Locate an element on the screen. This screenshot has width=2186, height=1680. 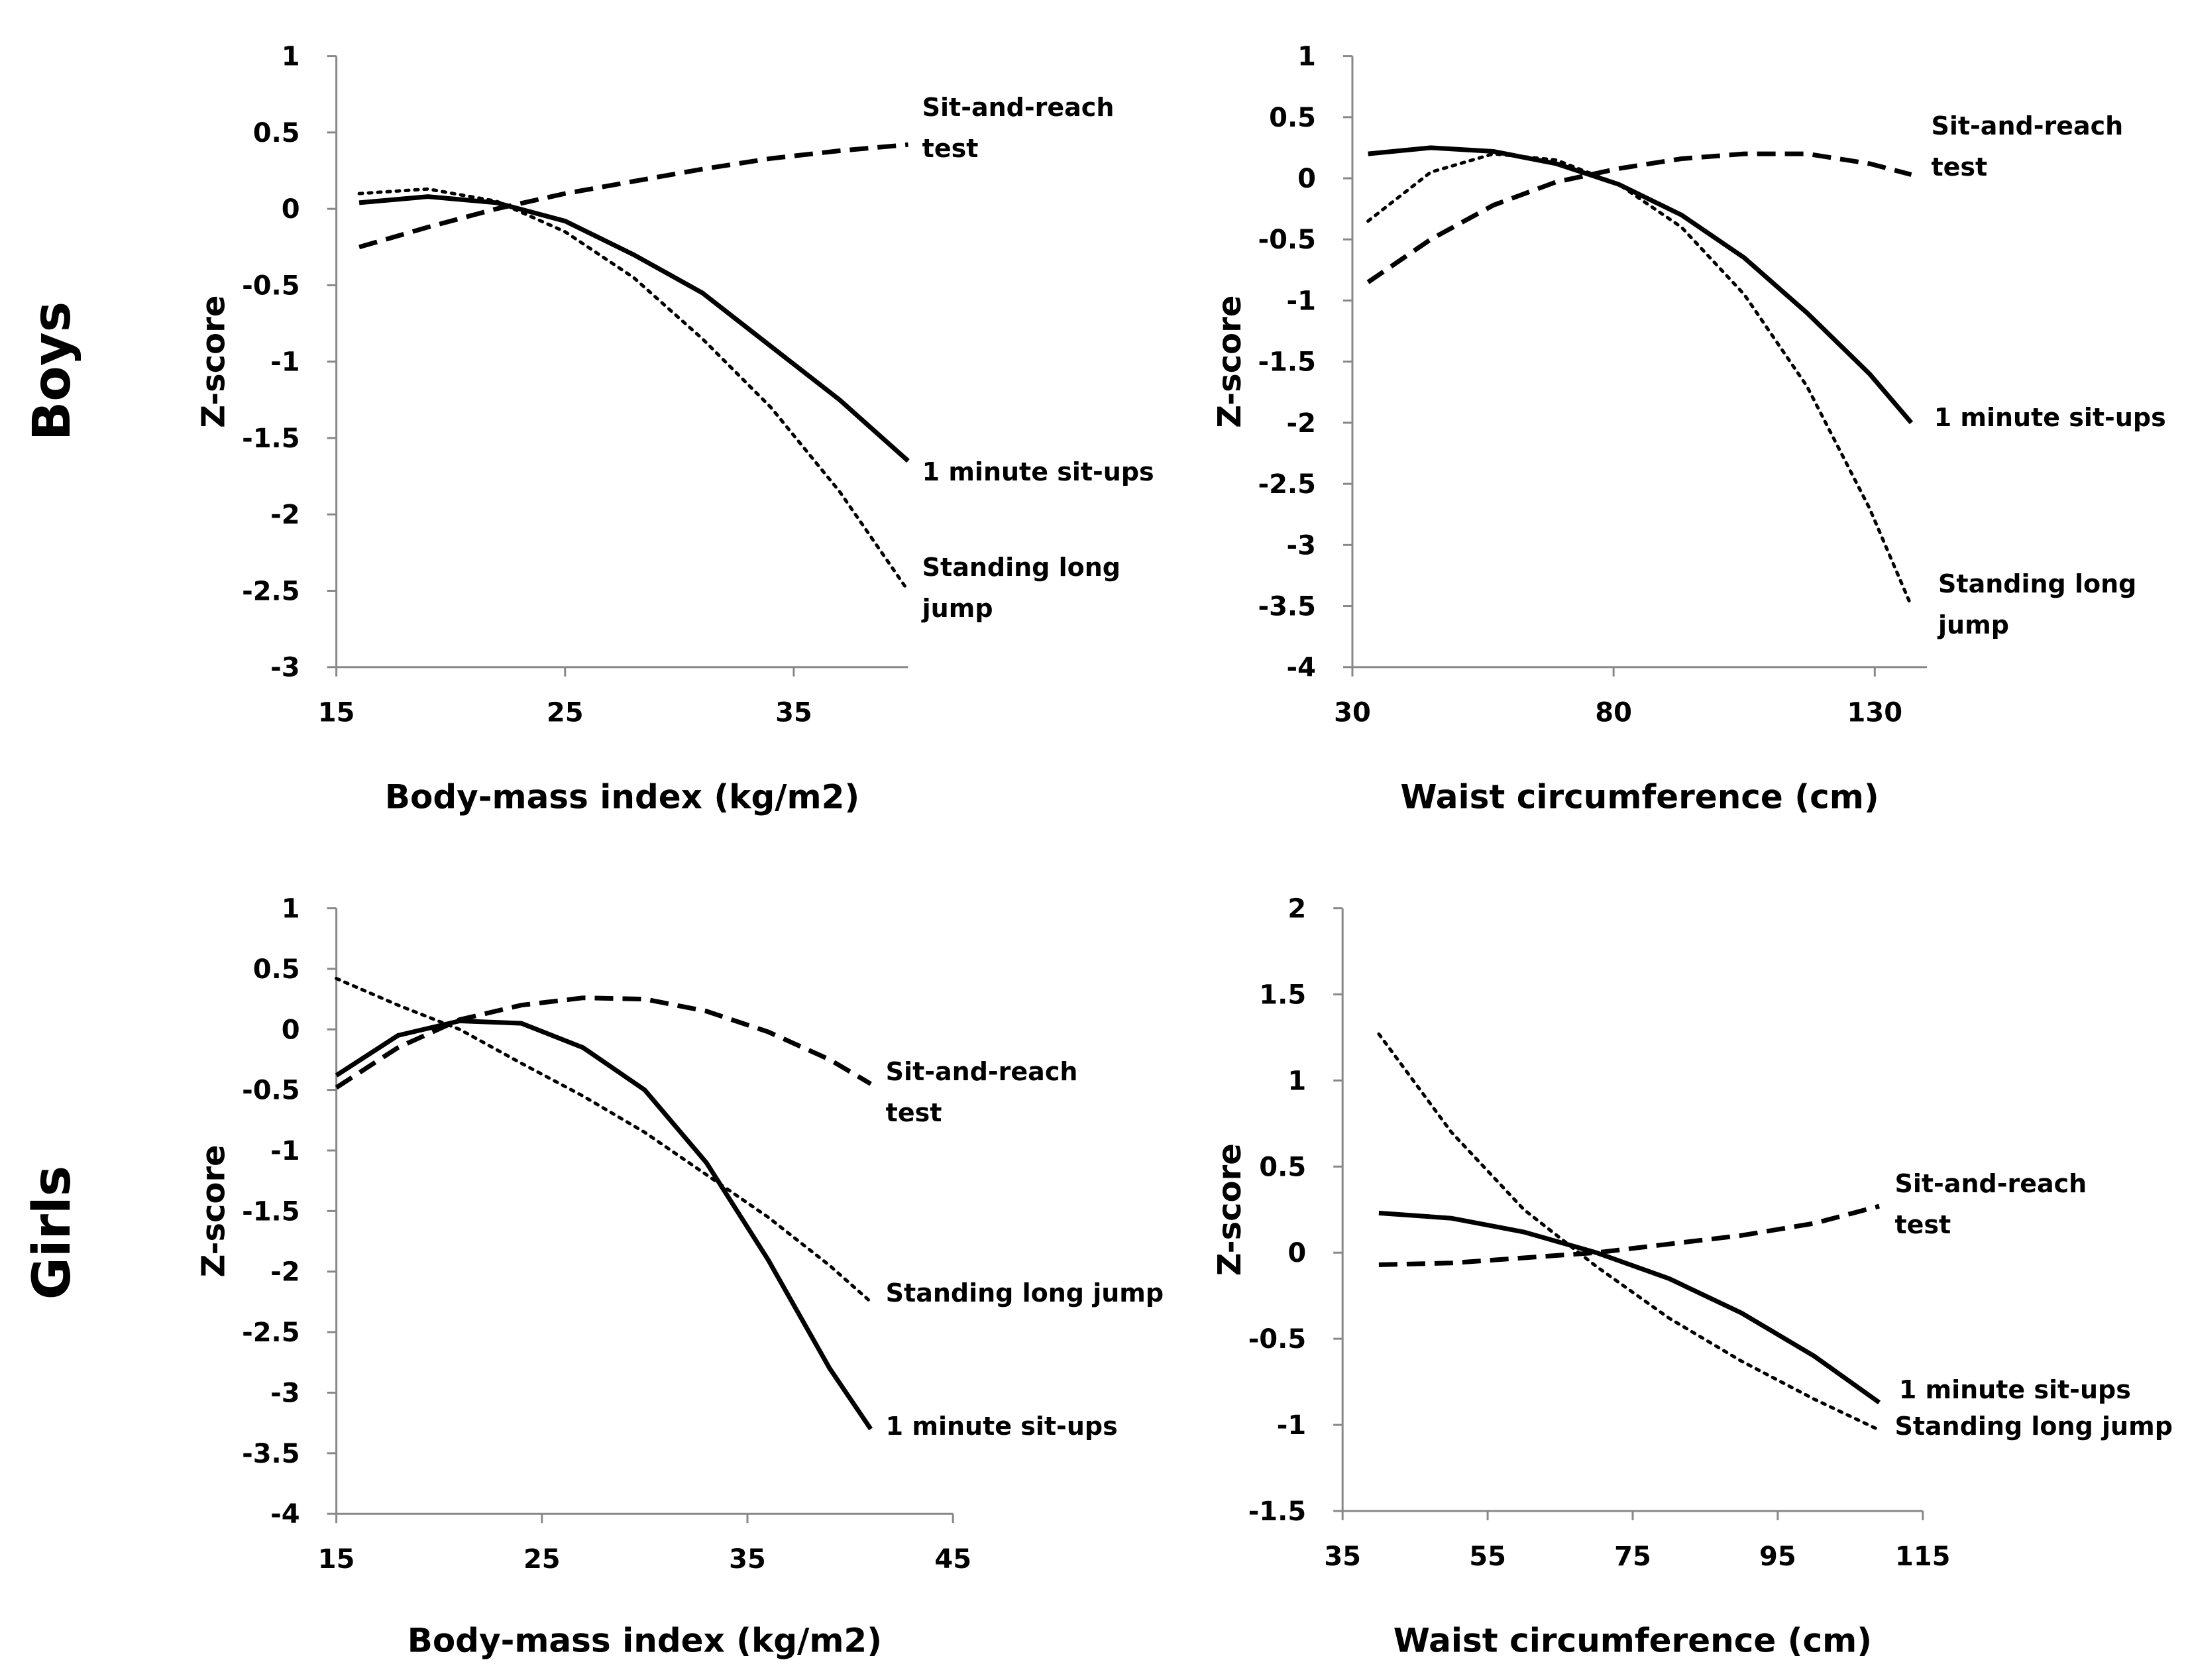
x-tick-label: 75 is located at coordinates (1632, 1557).